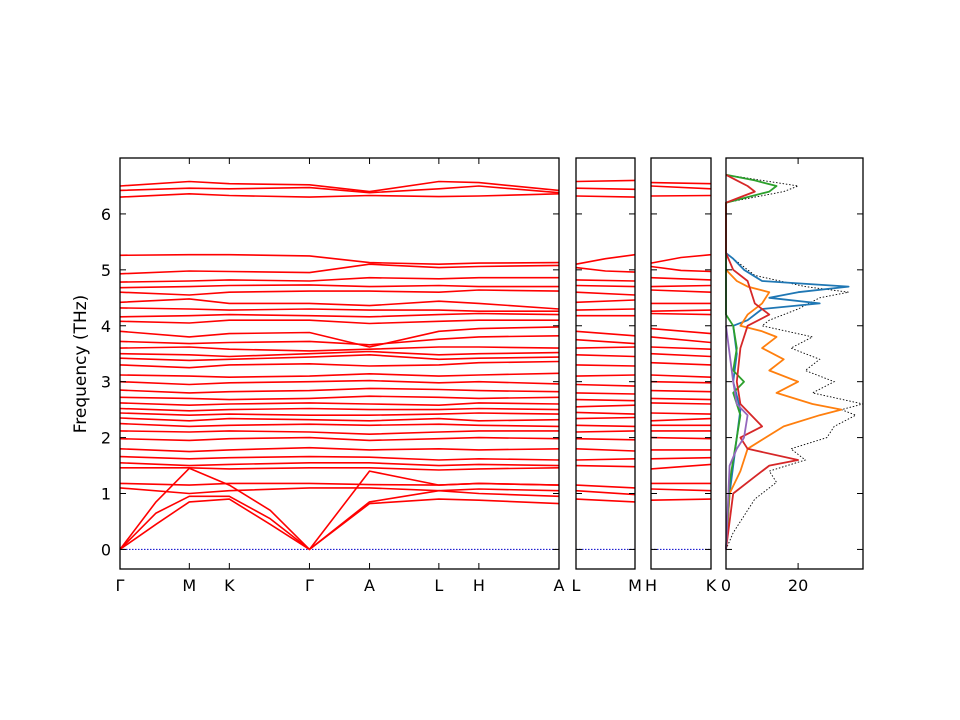 The height and width of the screenshot is (720, 960). What do you see at coordinates (106, 438) in the screenshot?
I see `y-tick-label: 2` at bounding box center [106, 438].